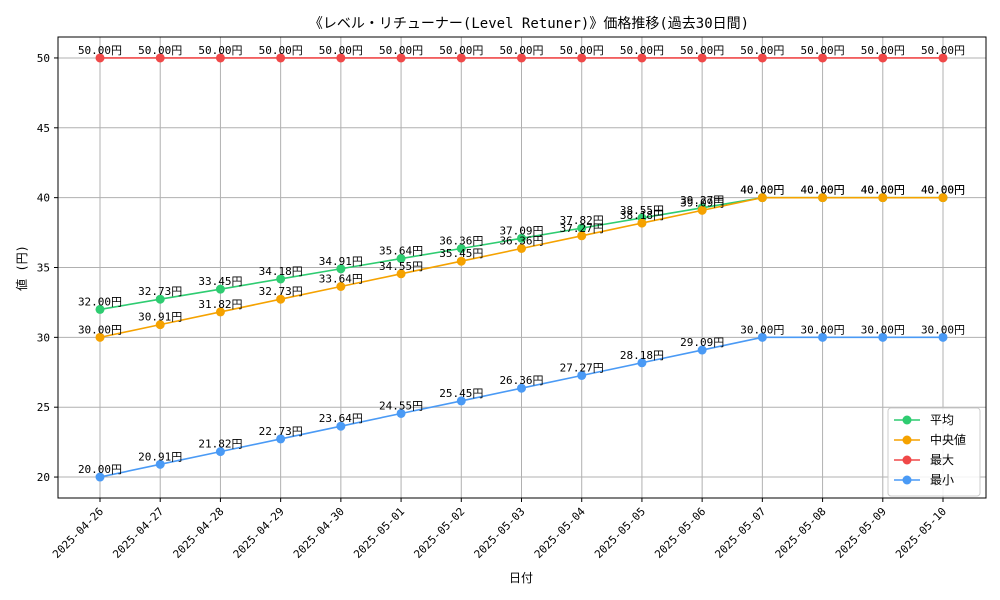 This screenshot has height=600, width=1000. Describe the element at coordinates (341, 261) in the screenshot. I see `data-label: 34.91円` at that location.